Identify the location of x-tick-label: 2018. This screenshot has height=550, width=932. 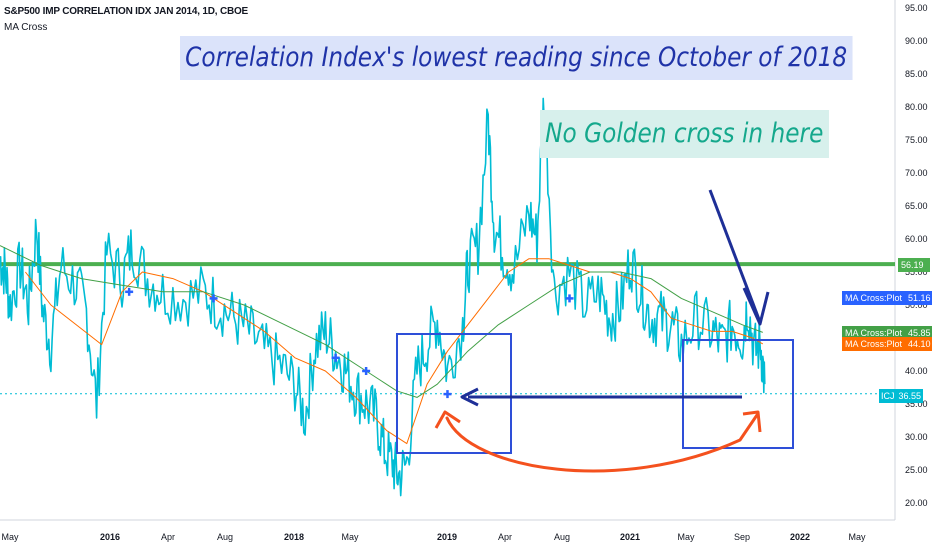
(294, 537).